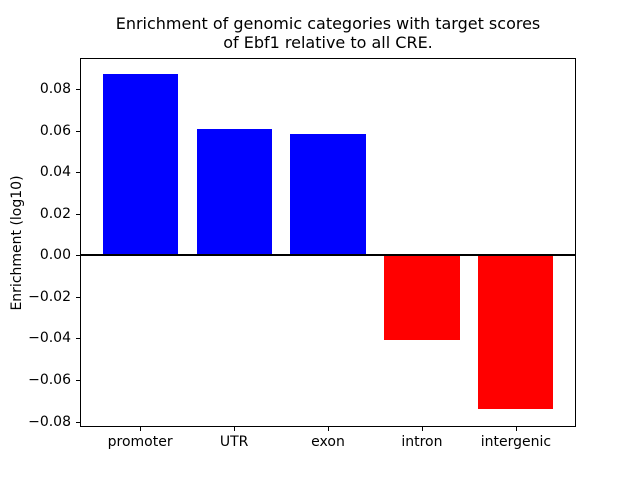 This screenshot has width=640, height=480. I want to click on bar-exon, so click(328, 194).